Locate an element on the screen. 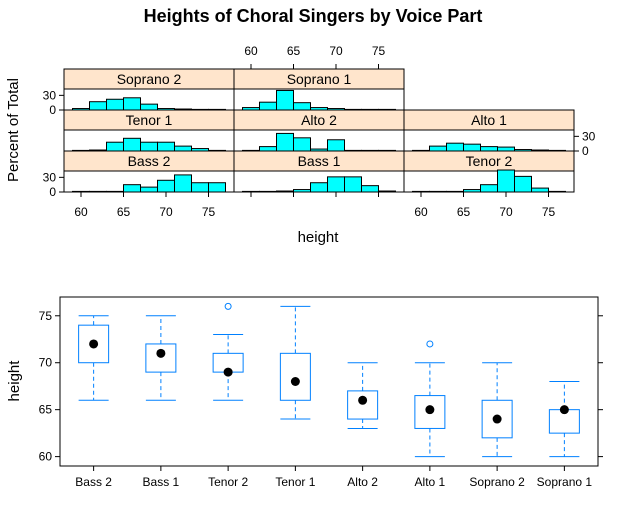  x-tick-label-top: 60 is located at coordinates (251, 51).